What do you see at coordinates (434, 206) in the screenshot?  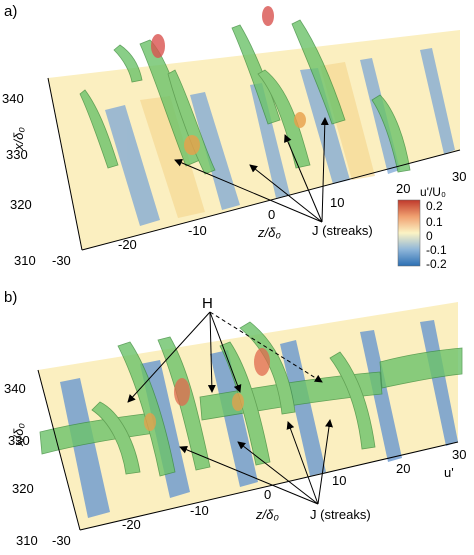 I see `colorbar-tick: 0.2` at bounding box center [434, 206].